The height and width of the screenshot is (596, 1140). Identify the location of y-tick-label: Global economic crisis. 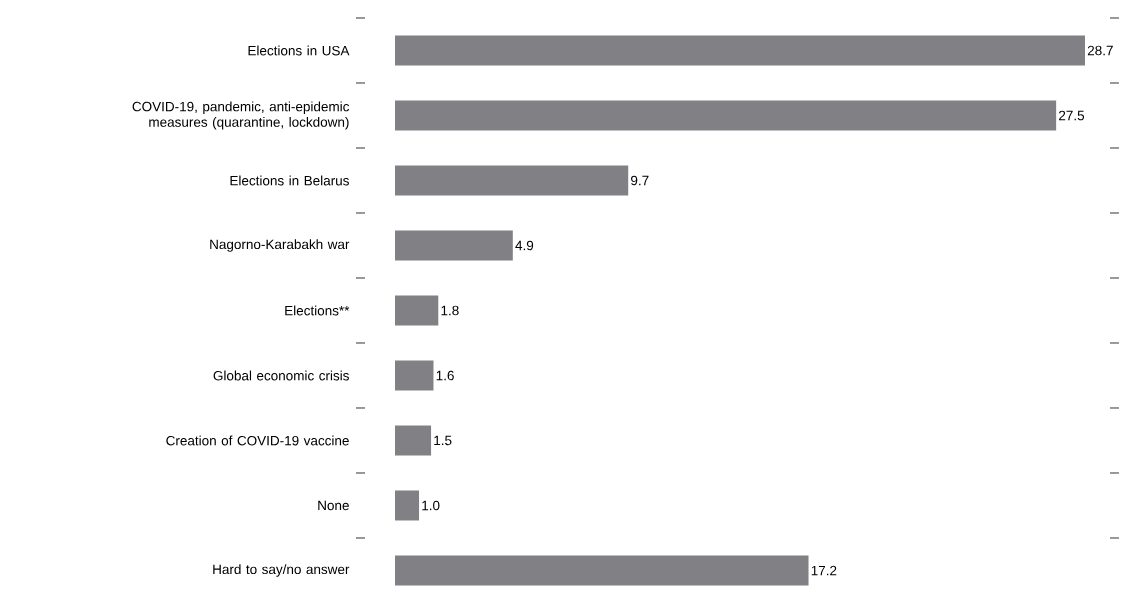
(281, 375).